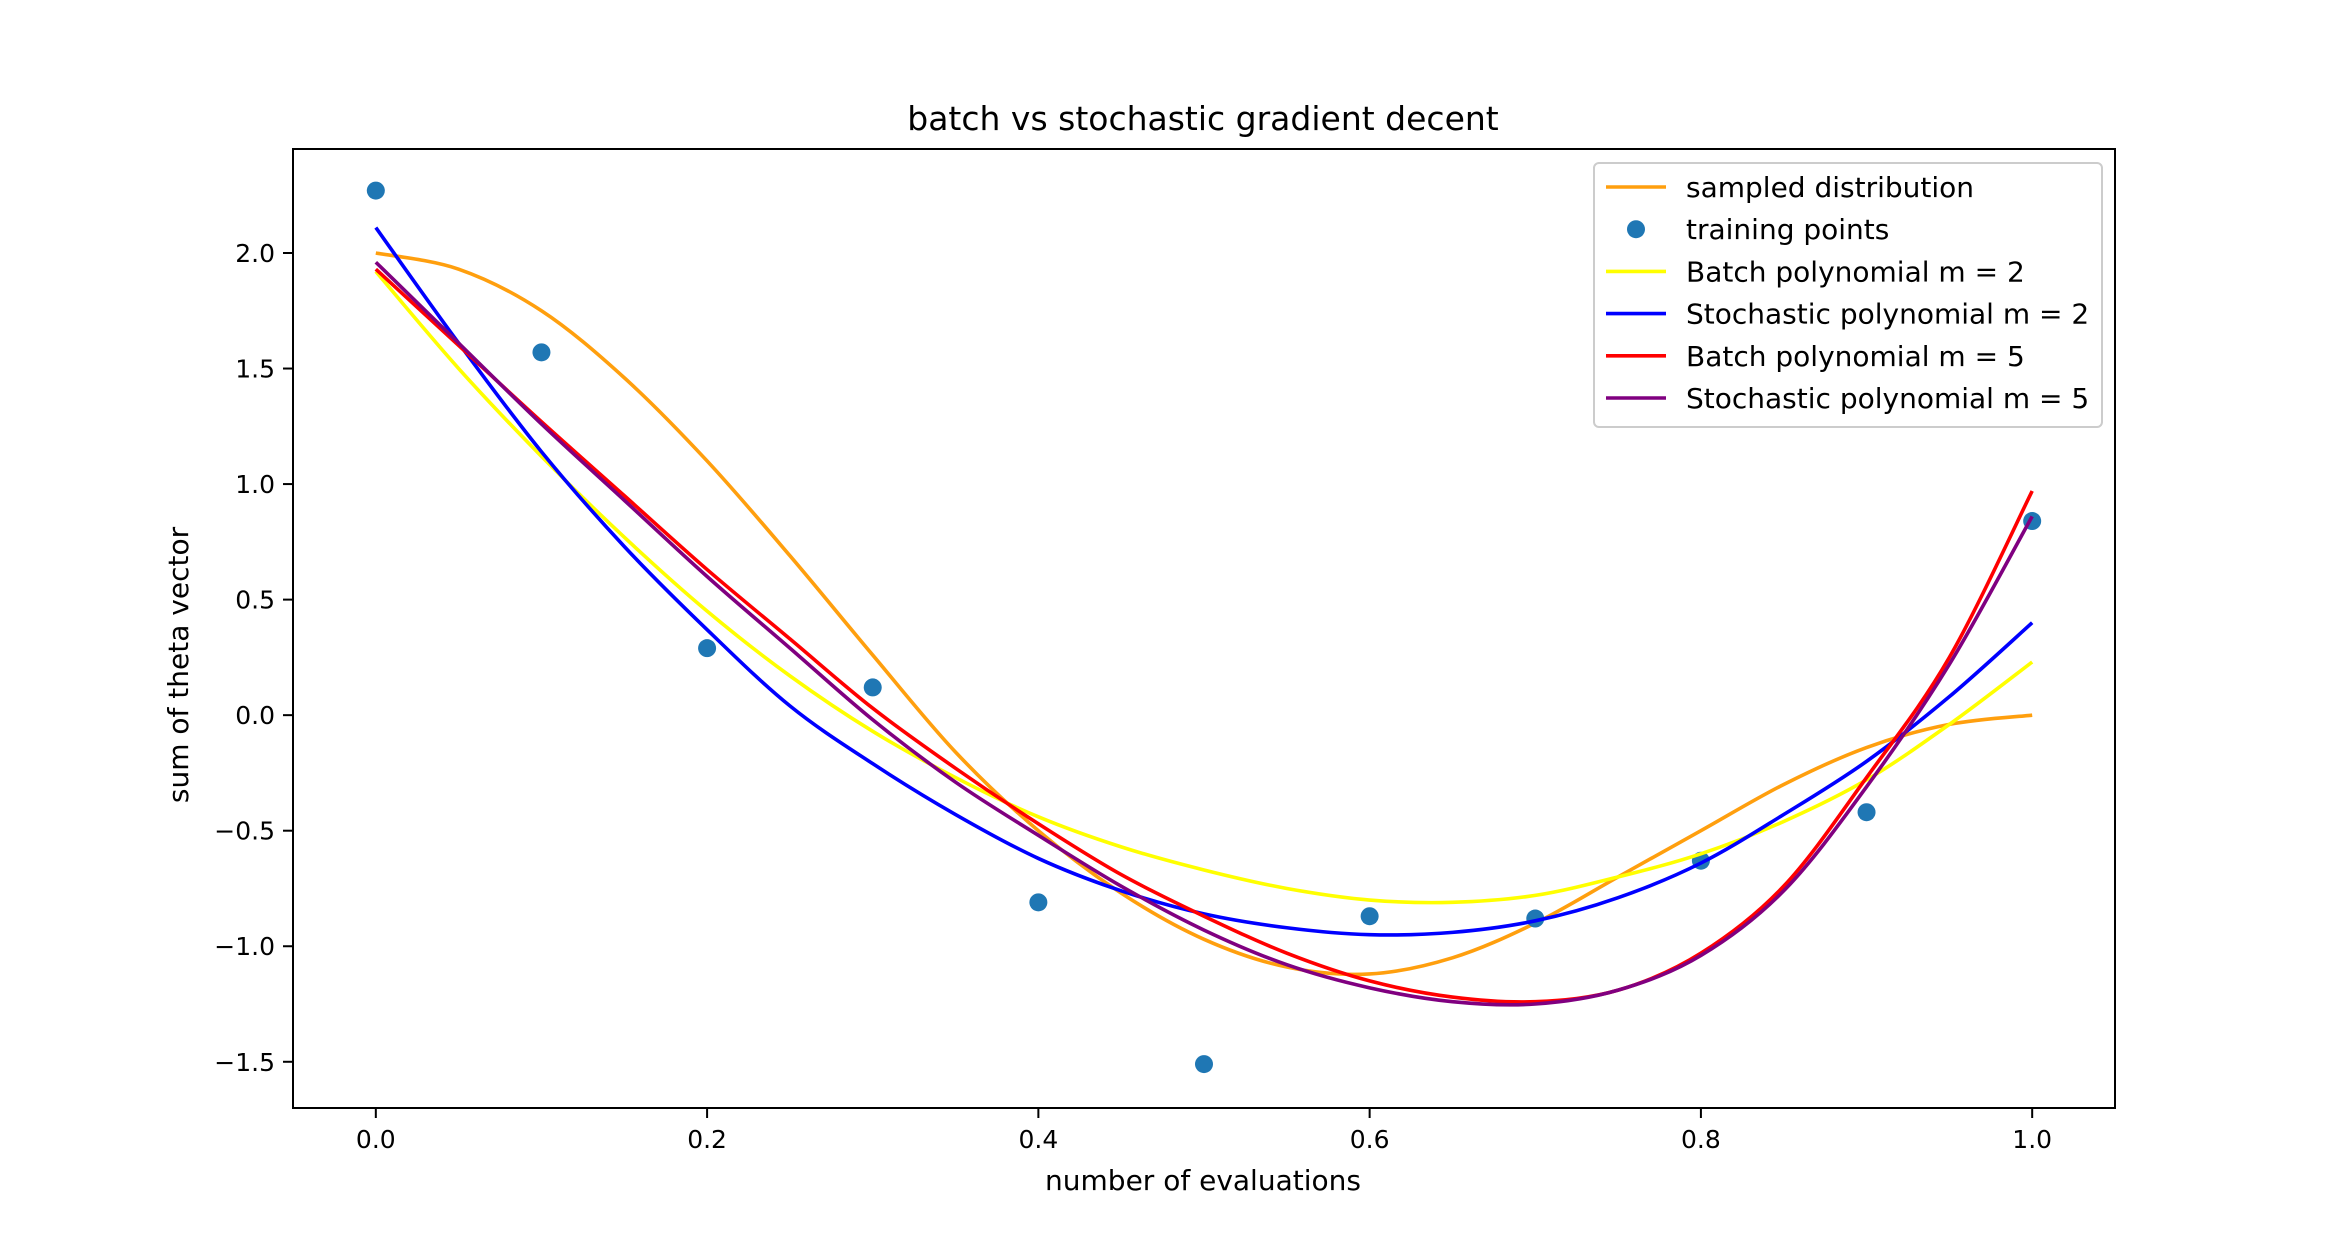 The height and width of the screenshot is (1234, 2328). I want to click on y-tick-label: −1.0, so click(244, 946).